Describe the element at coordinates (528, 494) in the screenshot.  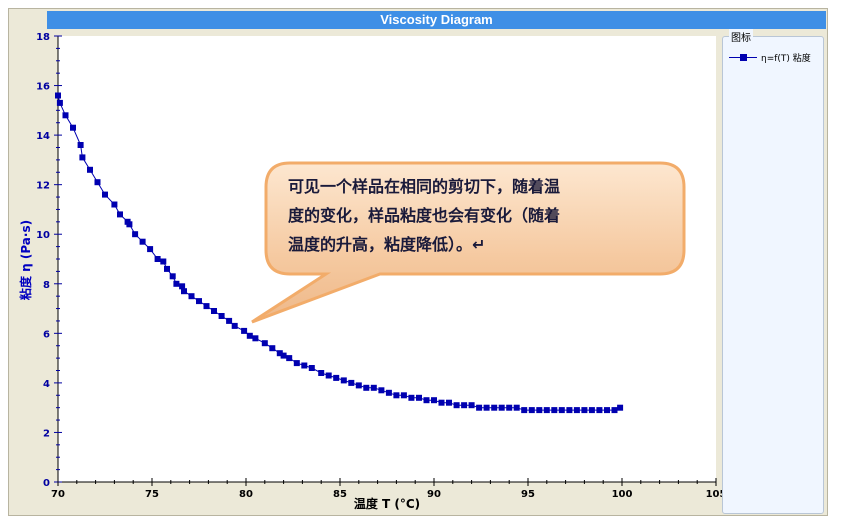
I see `x-tick-label: 95` at that location.